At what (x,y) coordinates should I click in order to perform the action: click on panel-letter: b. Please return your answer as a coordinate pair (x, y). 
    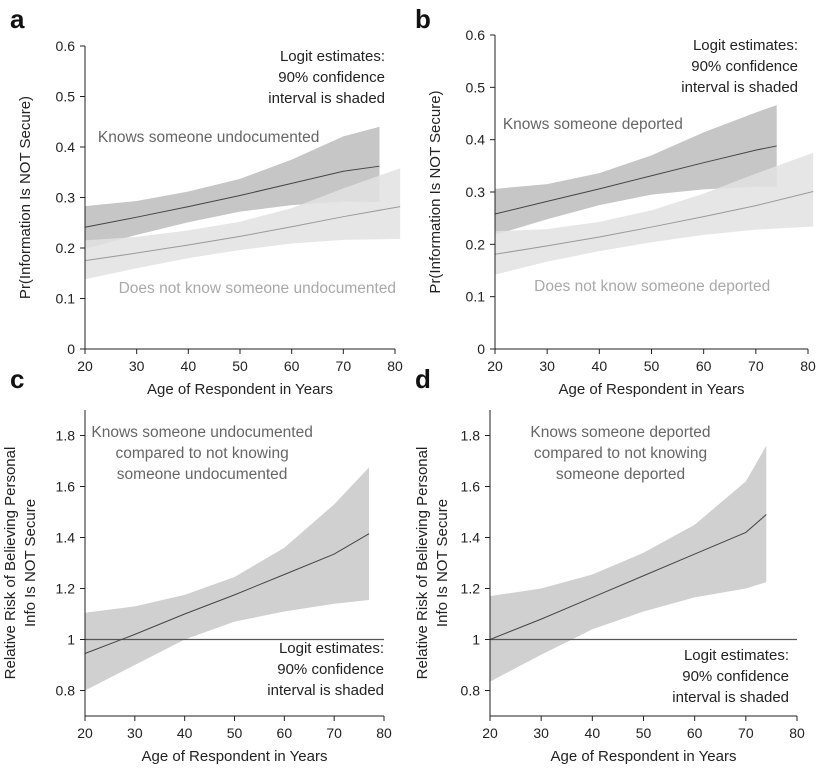
    Looking at the image, I should click on (423, 19).